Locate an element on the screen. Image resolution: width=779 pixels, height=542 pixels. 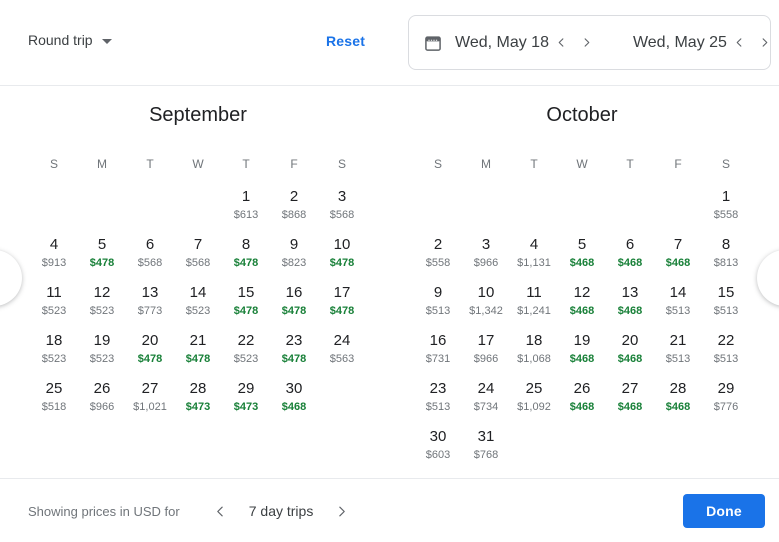
calendar-day: 25 $518 is located at coordinates (54, 400).